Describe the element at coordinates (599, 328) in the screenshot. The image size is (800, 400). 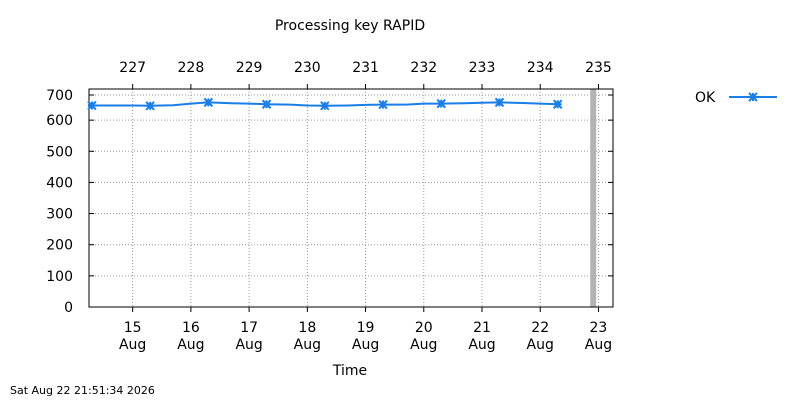
I see `x-tick-label-day: 23` at that location.